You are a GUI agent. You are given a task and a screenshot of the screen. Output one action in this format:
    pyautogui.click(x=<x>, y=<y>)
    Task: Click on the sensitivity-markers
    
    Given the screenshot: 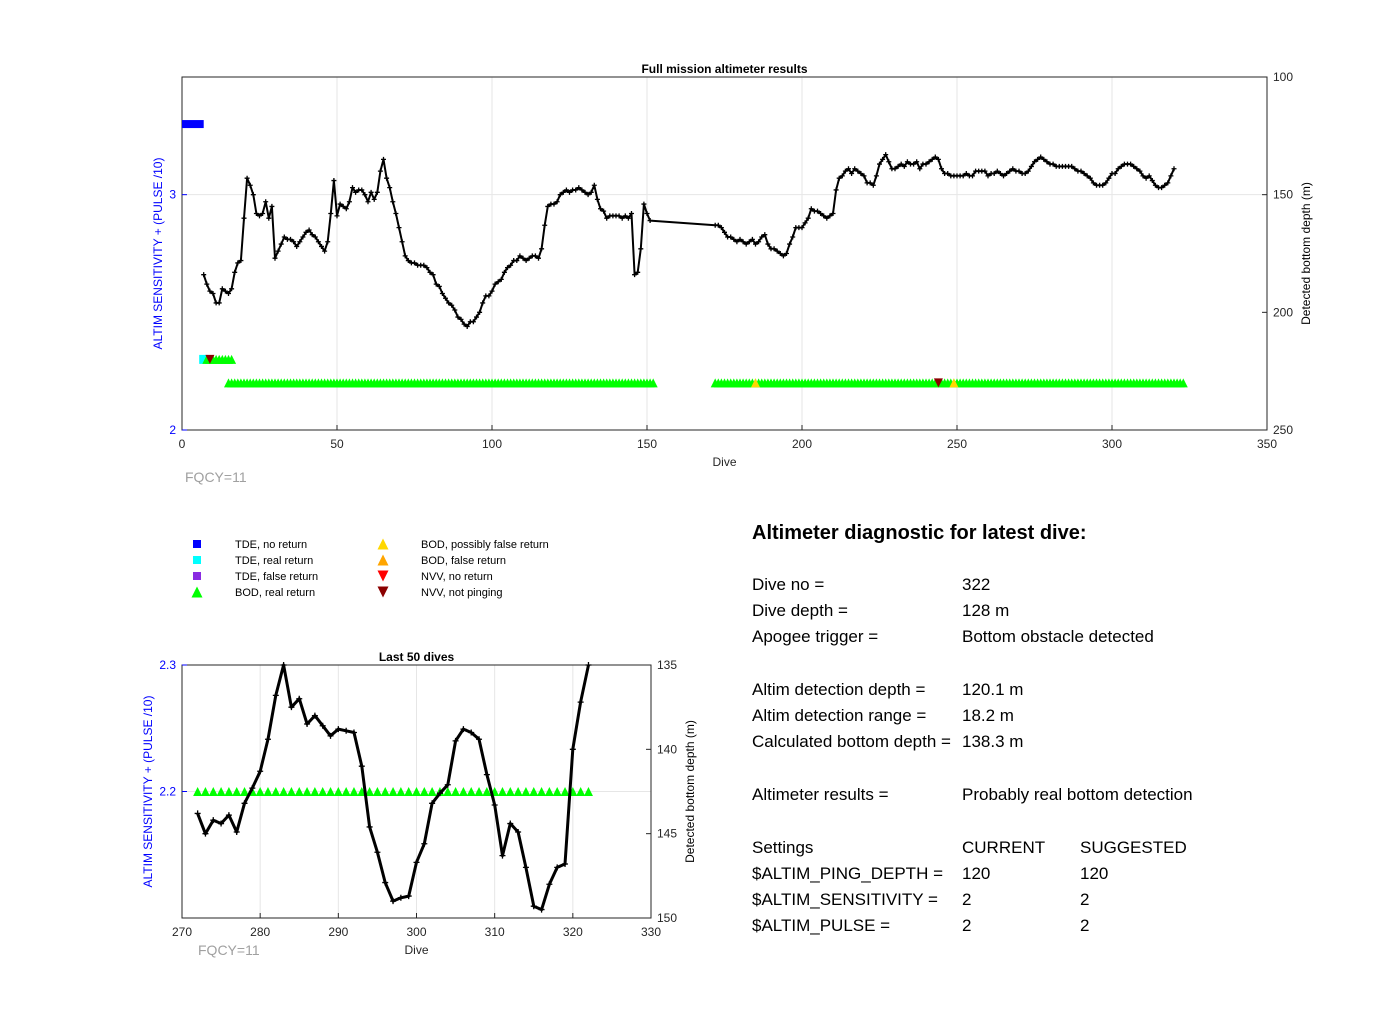 What is the action you would take?
    pyautogui.click(x=393, y=791)
    